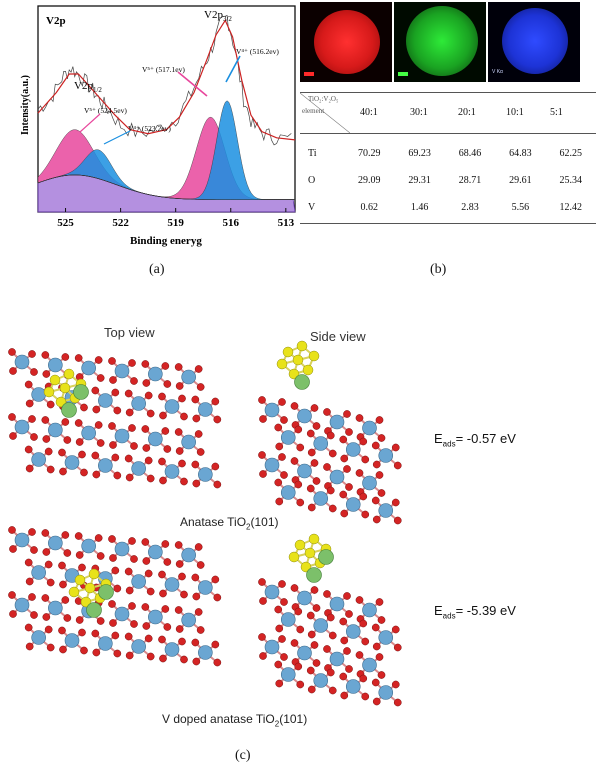  What do you see at coordinates (313, 111) in the screenshot?
I see `header-corner-bottom: element` at bounding box center [313, 111].